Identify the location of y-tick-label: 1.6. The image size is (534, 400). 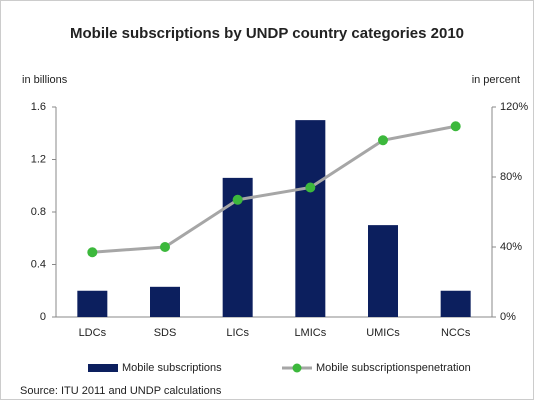
(38, 107).